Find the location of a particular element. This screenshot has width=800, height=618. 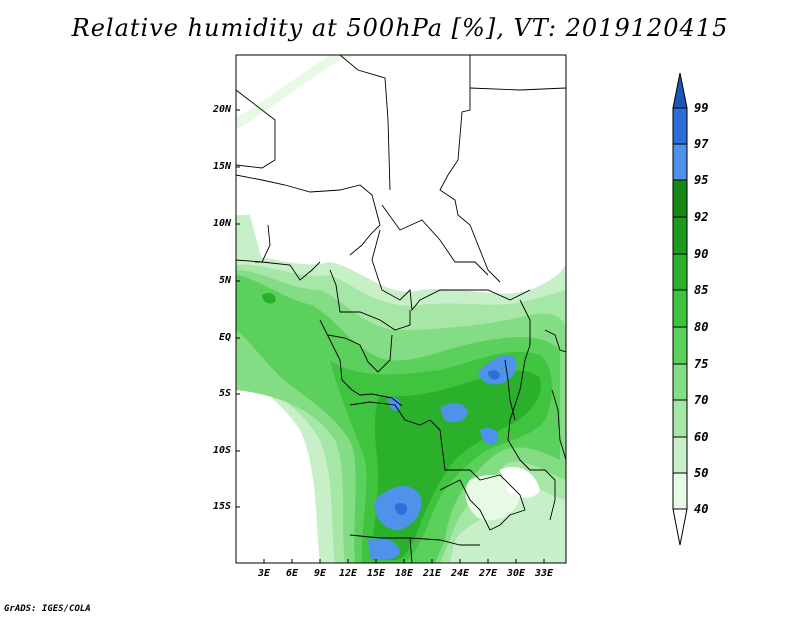

colorbar-label-70: 70 is located at coordinates (701, 400).